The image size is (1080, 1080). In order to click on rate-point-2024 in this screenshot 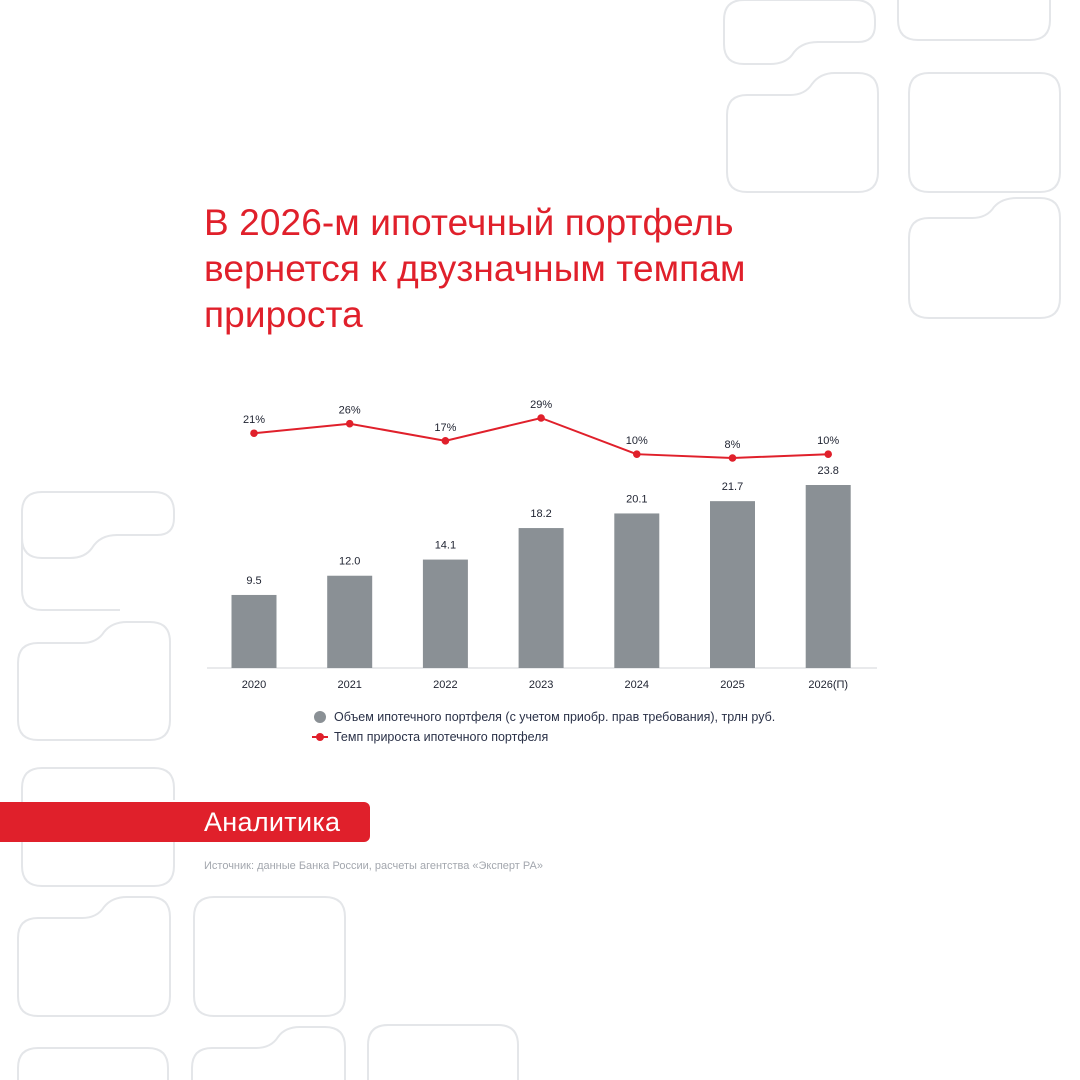, I will do `click(637, 454)`.